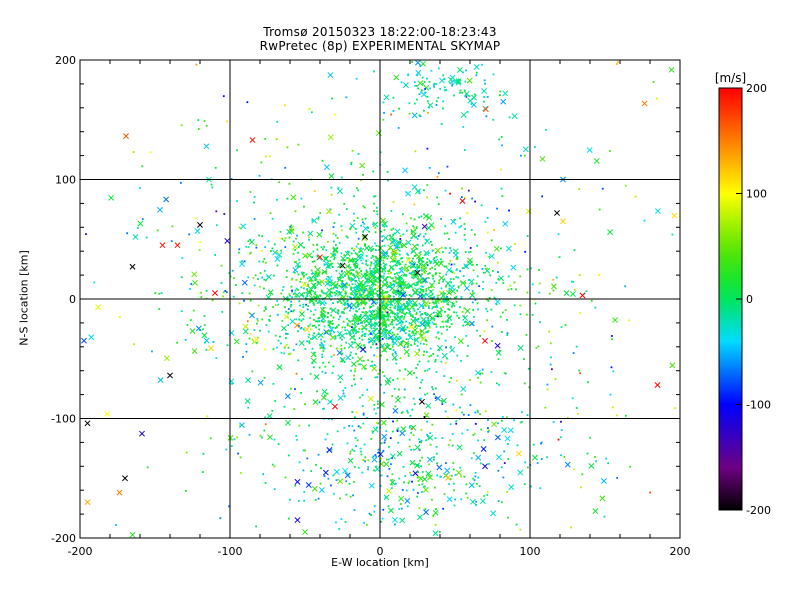 The width and height of the screenshot is (800, 600). I want to click on y-tick-label: 100, so click(65, 180).